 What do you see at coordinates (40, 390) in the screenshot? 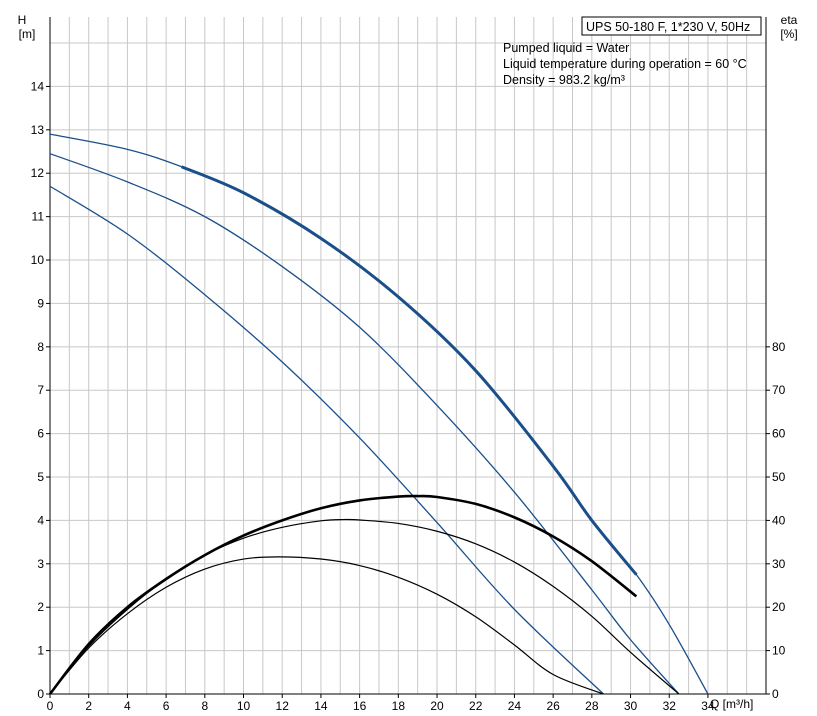
I see `y-left-tick-label: 7` at bounding box center [40, 390].